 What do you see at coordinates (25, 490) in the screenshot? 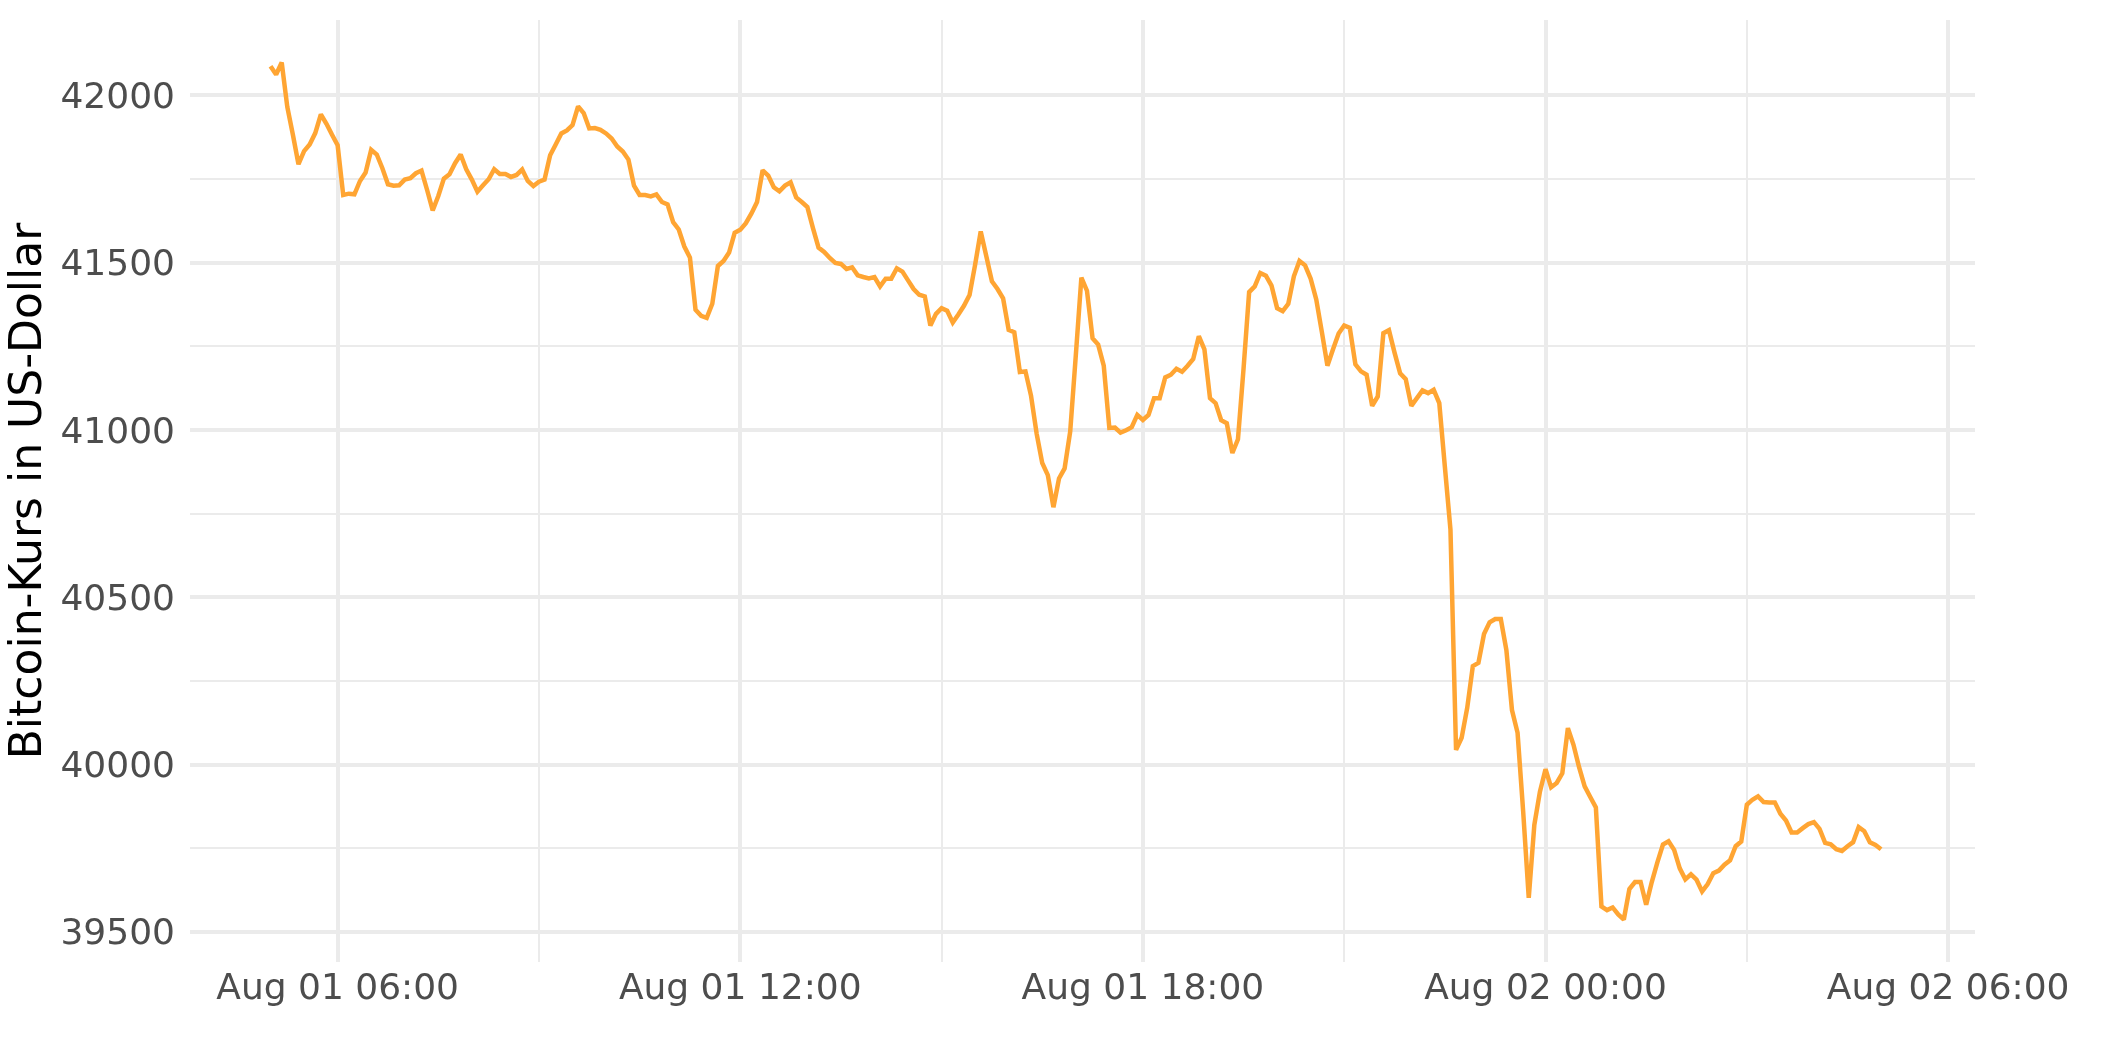
I see `y-axis-title: Bitcoin-Kurs in US-Dollar` at bounding box center [25, 490].